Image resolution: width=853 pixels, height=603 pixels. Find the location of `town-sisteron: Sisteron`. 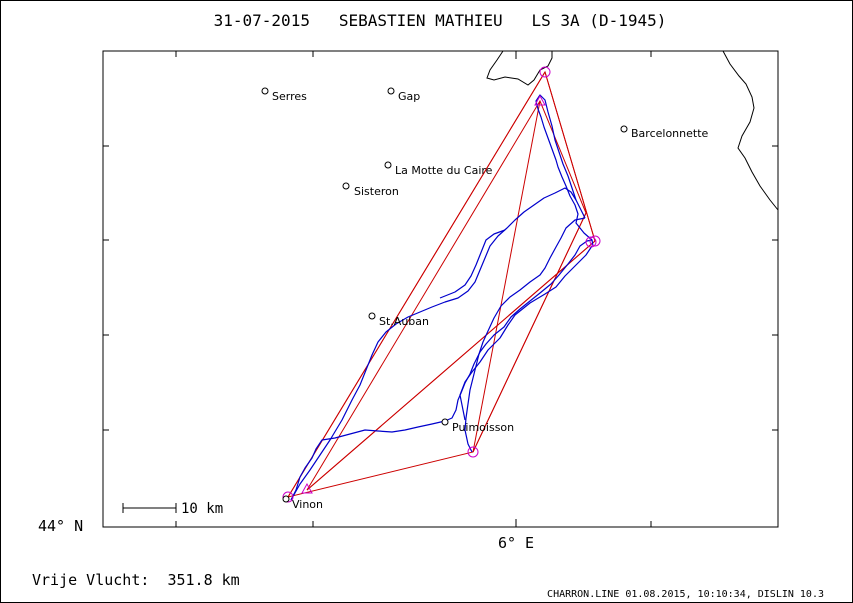

town-sisteron: Sisteron is located at coordinates (370, 190).